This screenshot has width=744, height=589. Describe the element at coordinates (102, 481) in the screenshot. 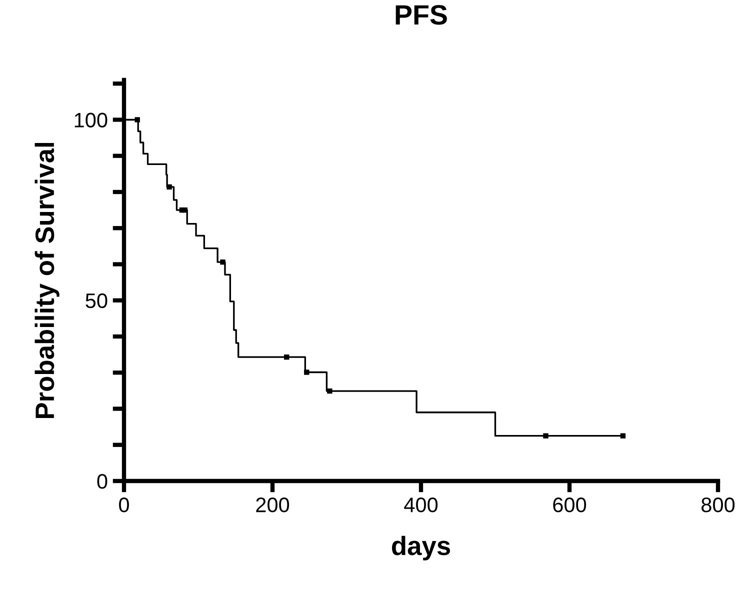

I see `y-tick-label: 0` at that location.